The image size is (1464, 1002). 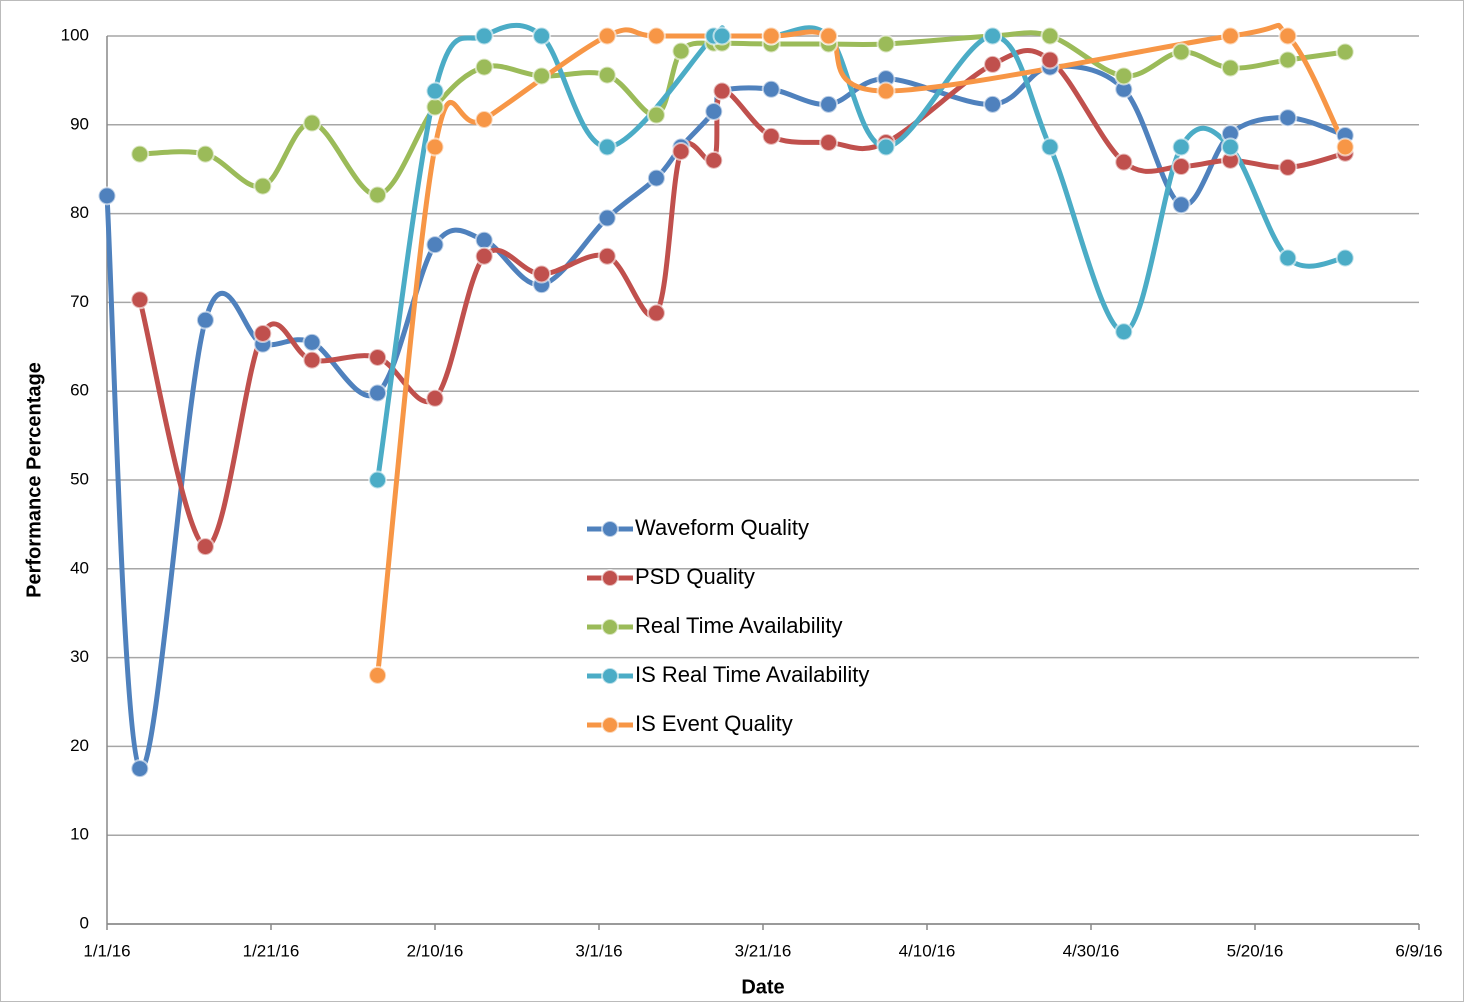 I want to click on y-tick-label: 80, so click(x=79, y=212).